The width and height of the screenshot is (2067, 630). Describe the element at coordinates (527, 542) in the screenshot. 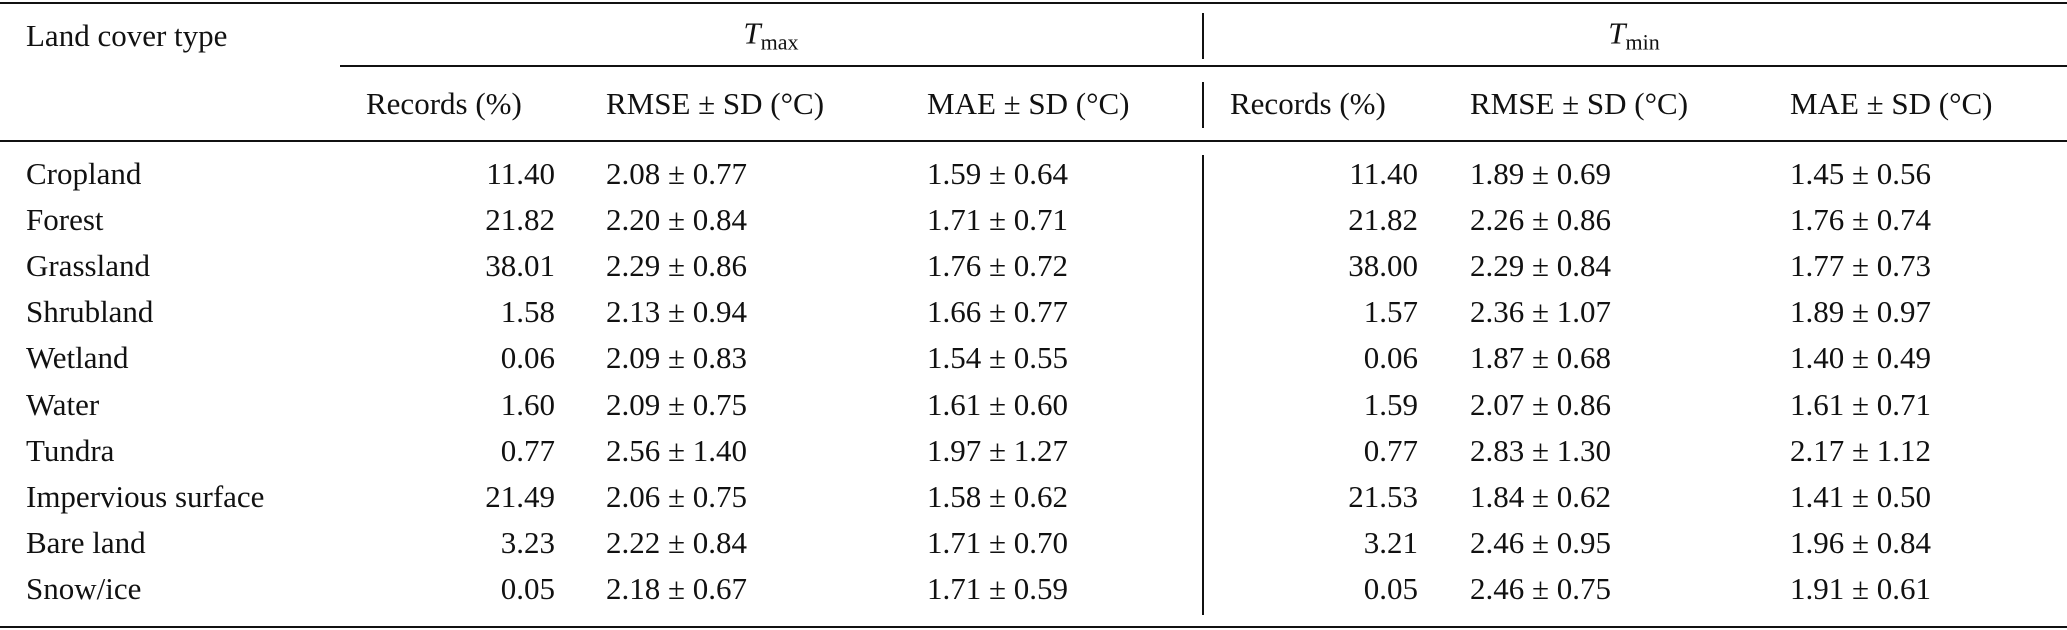

I see `cell: 3.23` at that location.